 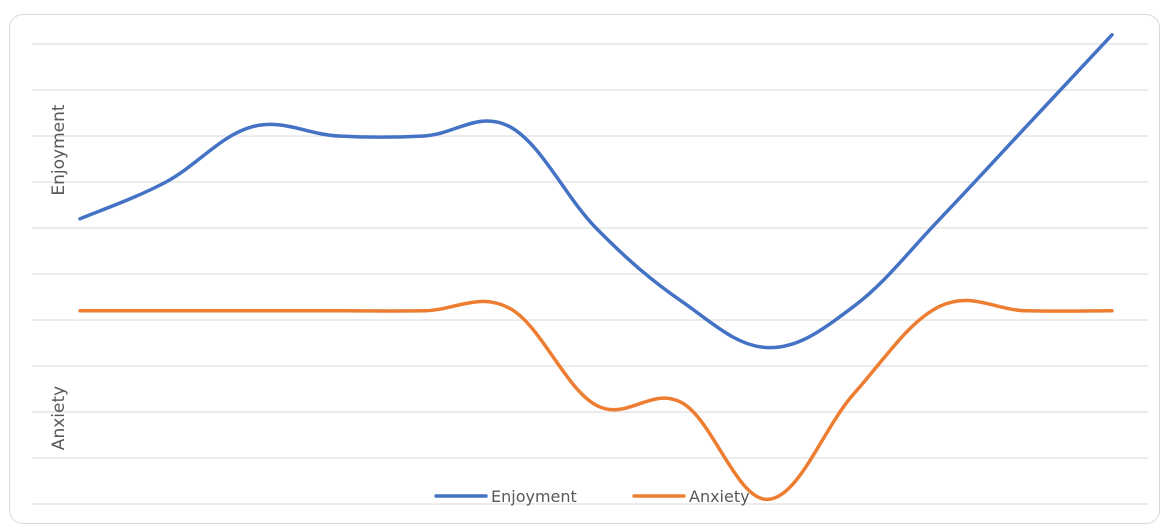 What do you see at coordinates (534, 496) in the screenshot?
I see `legend-label-enjoyment: Enjoyment` at bounding box center [534, 496].